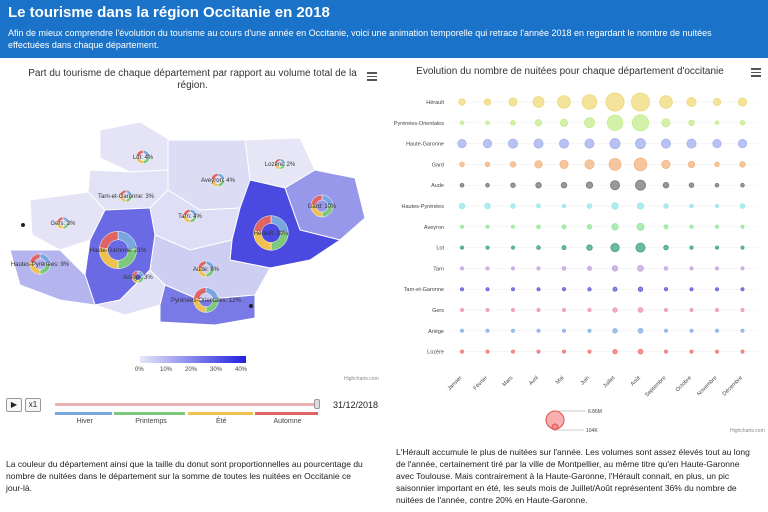 The height and width of the screenshot is (512, 768). I want to click on map-donut: Lozère: 2%, so click(280, 164).